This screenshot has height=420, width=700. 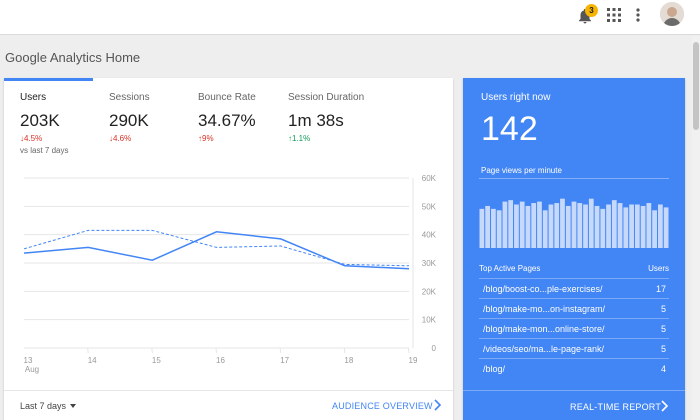 I want to click on x-tick-label: 13, so click(x=28, y=360).